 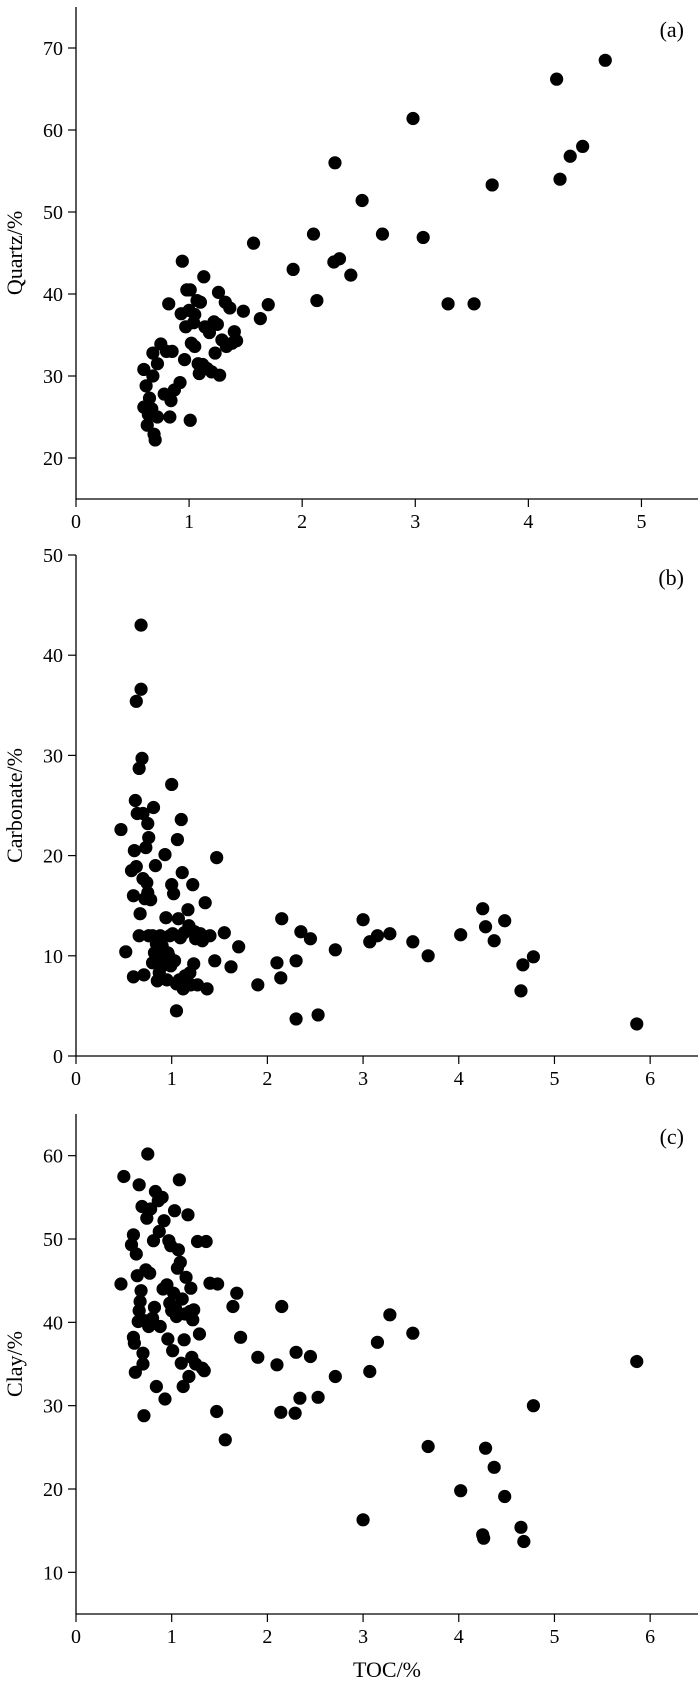 What do you see at coordinates (672, 1136) in the screenshot?
I see `panel-label: (c)` at bounding box center [672, 1136].